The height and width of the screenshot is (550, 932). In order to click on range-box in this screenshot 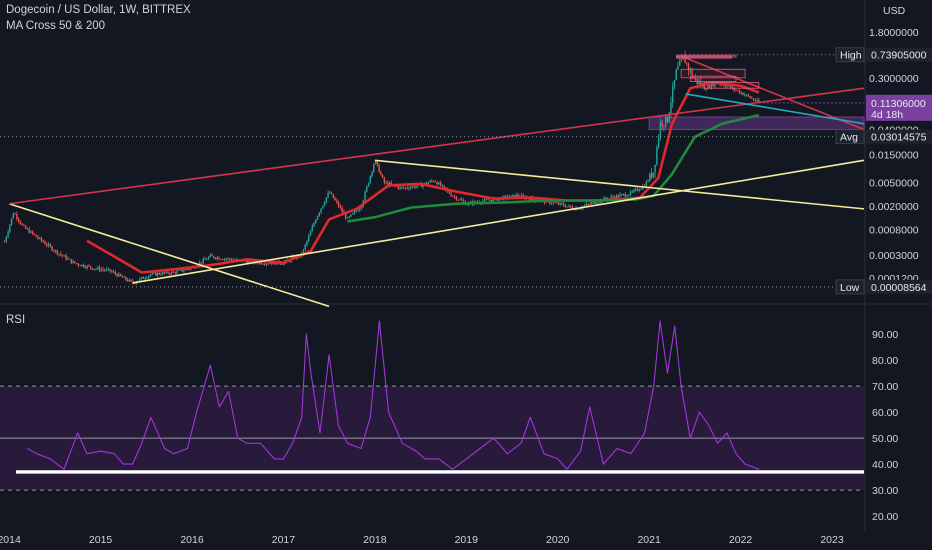, I will do `click(713, 78)`.